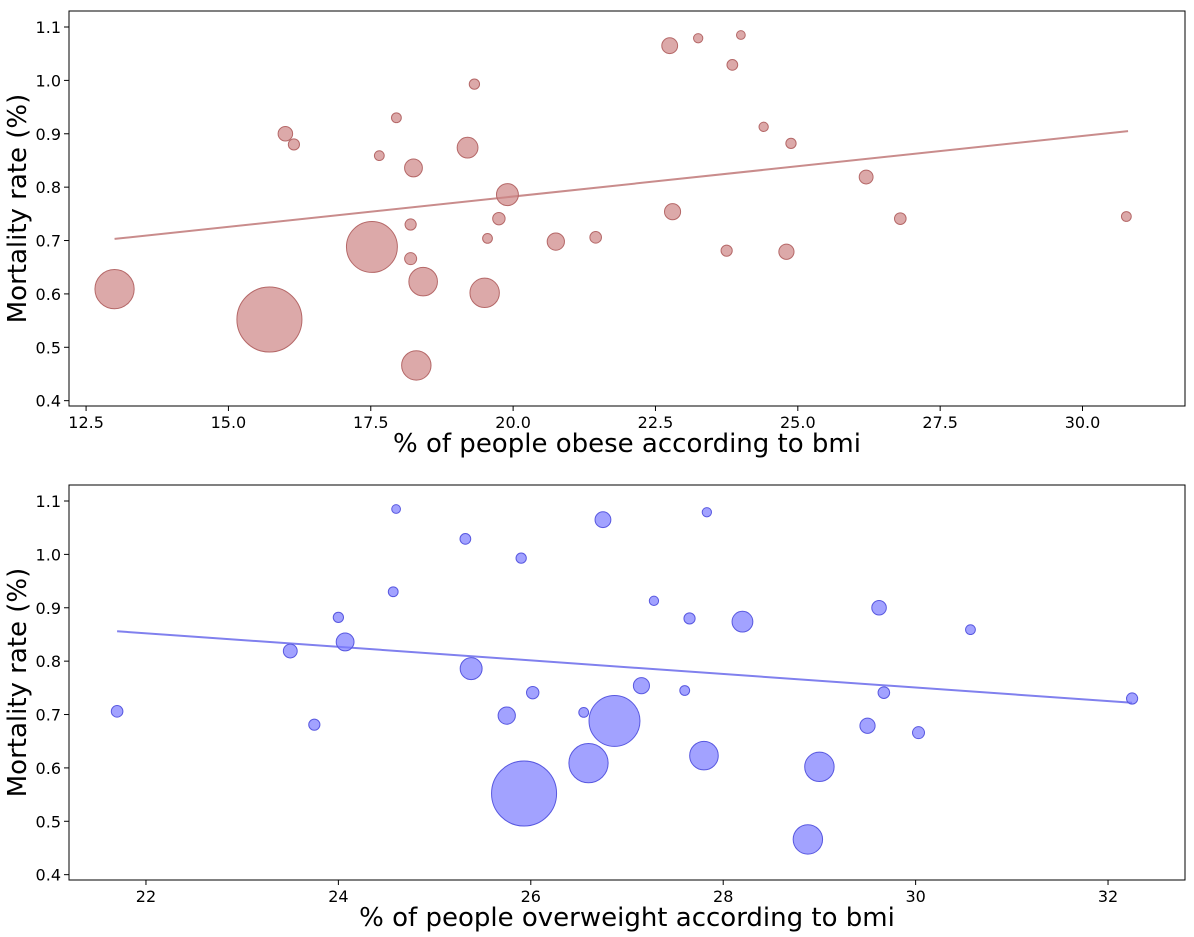  Describe the element at coordinates (915, 896) in the screenshot. I see `x-tick-label-overweight-4: 30` at that location.